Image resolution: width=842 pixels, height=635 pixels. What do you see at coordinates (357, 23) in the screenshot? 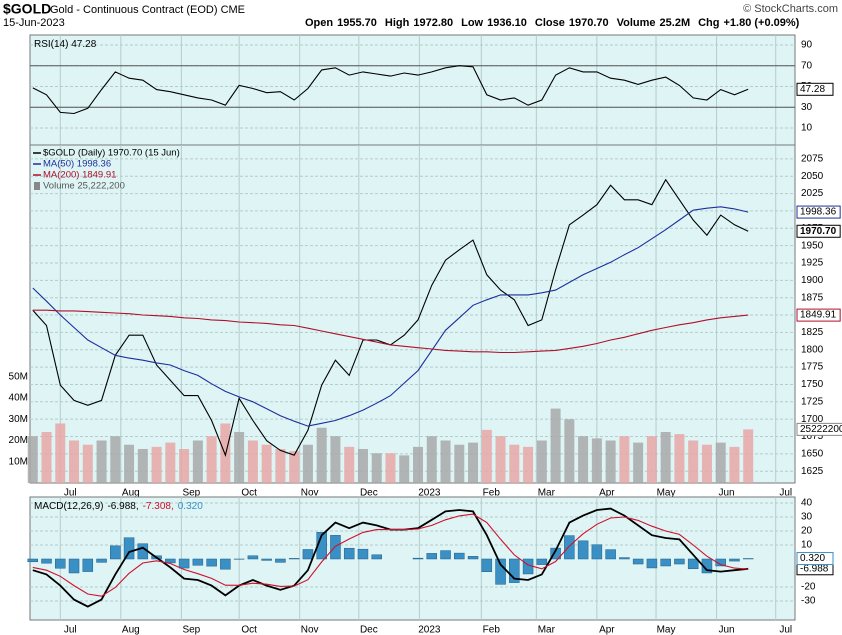
I see `stat-value: 1955.70` at bounding box center [357, 23].